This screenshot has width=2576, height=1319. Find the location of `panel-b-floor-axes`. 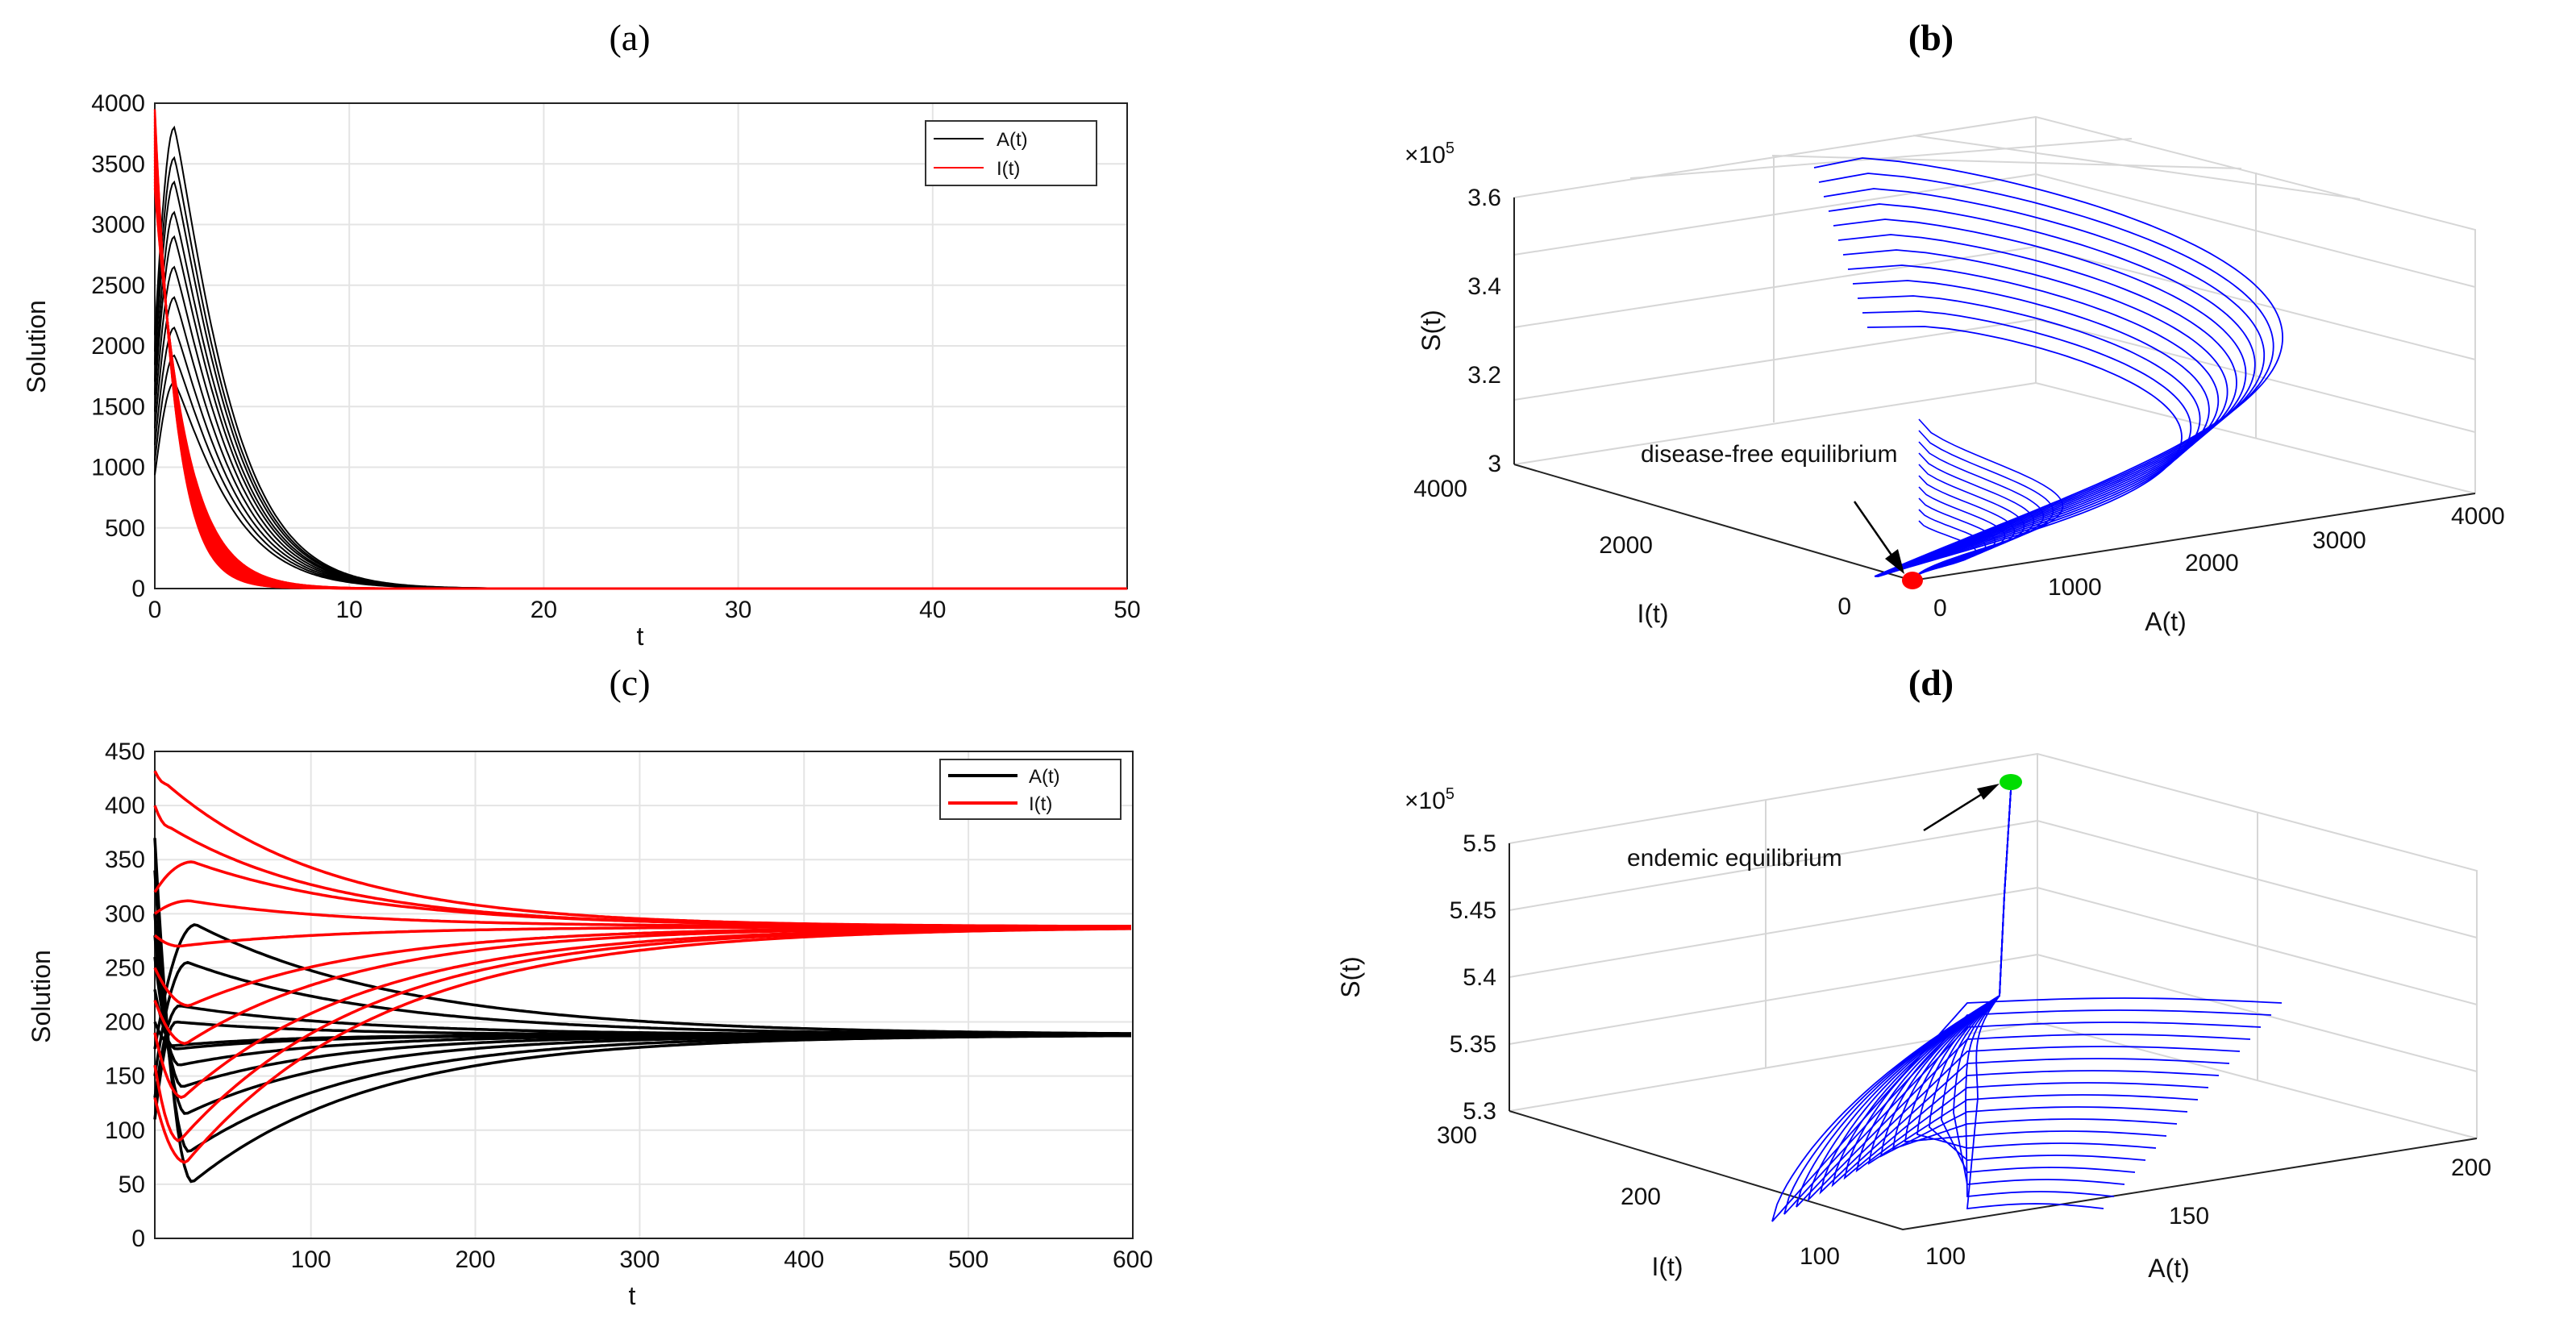

panel-b-floor-axes is located at coordinates (1995, 523).